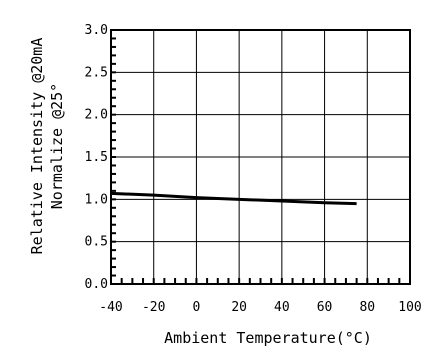  What do you see at coordinates (96, 242) in the screenshot?
I see `y-tick-label: 0.5` at bounding box center [96, 242].